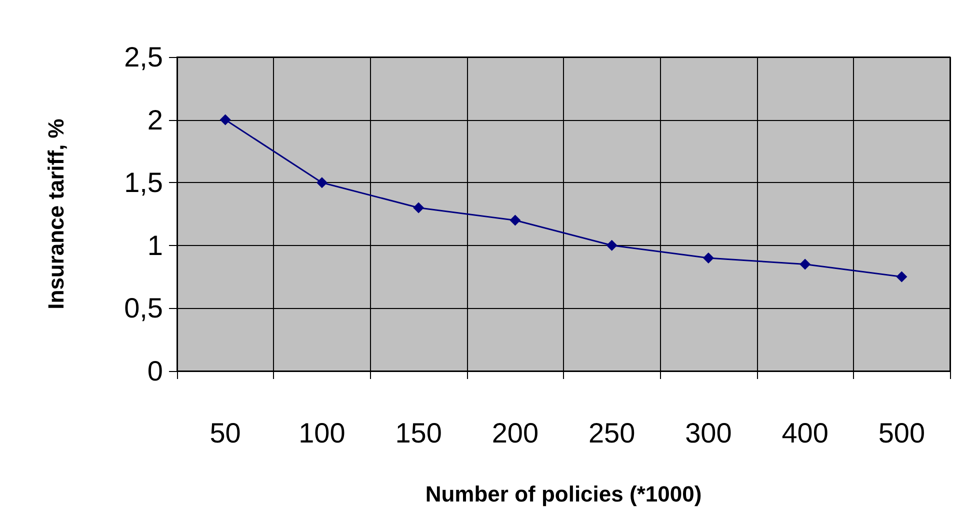 Image resolution: width=957 pixels, height=530 pixels. Describe the element at coordinates (418, 433) in the screenshot. I see `x-tick-label: 150` at that location.